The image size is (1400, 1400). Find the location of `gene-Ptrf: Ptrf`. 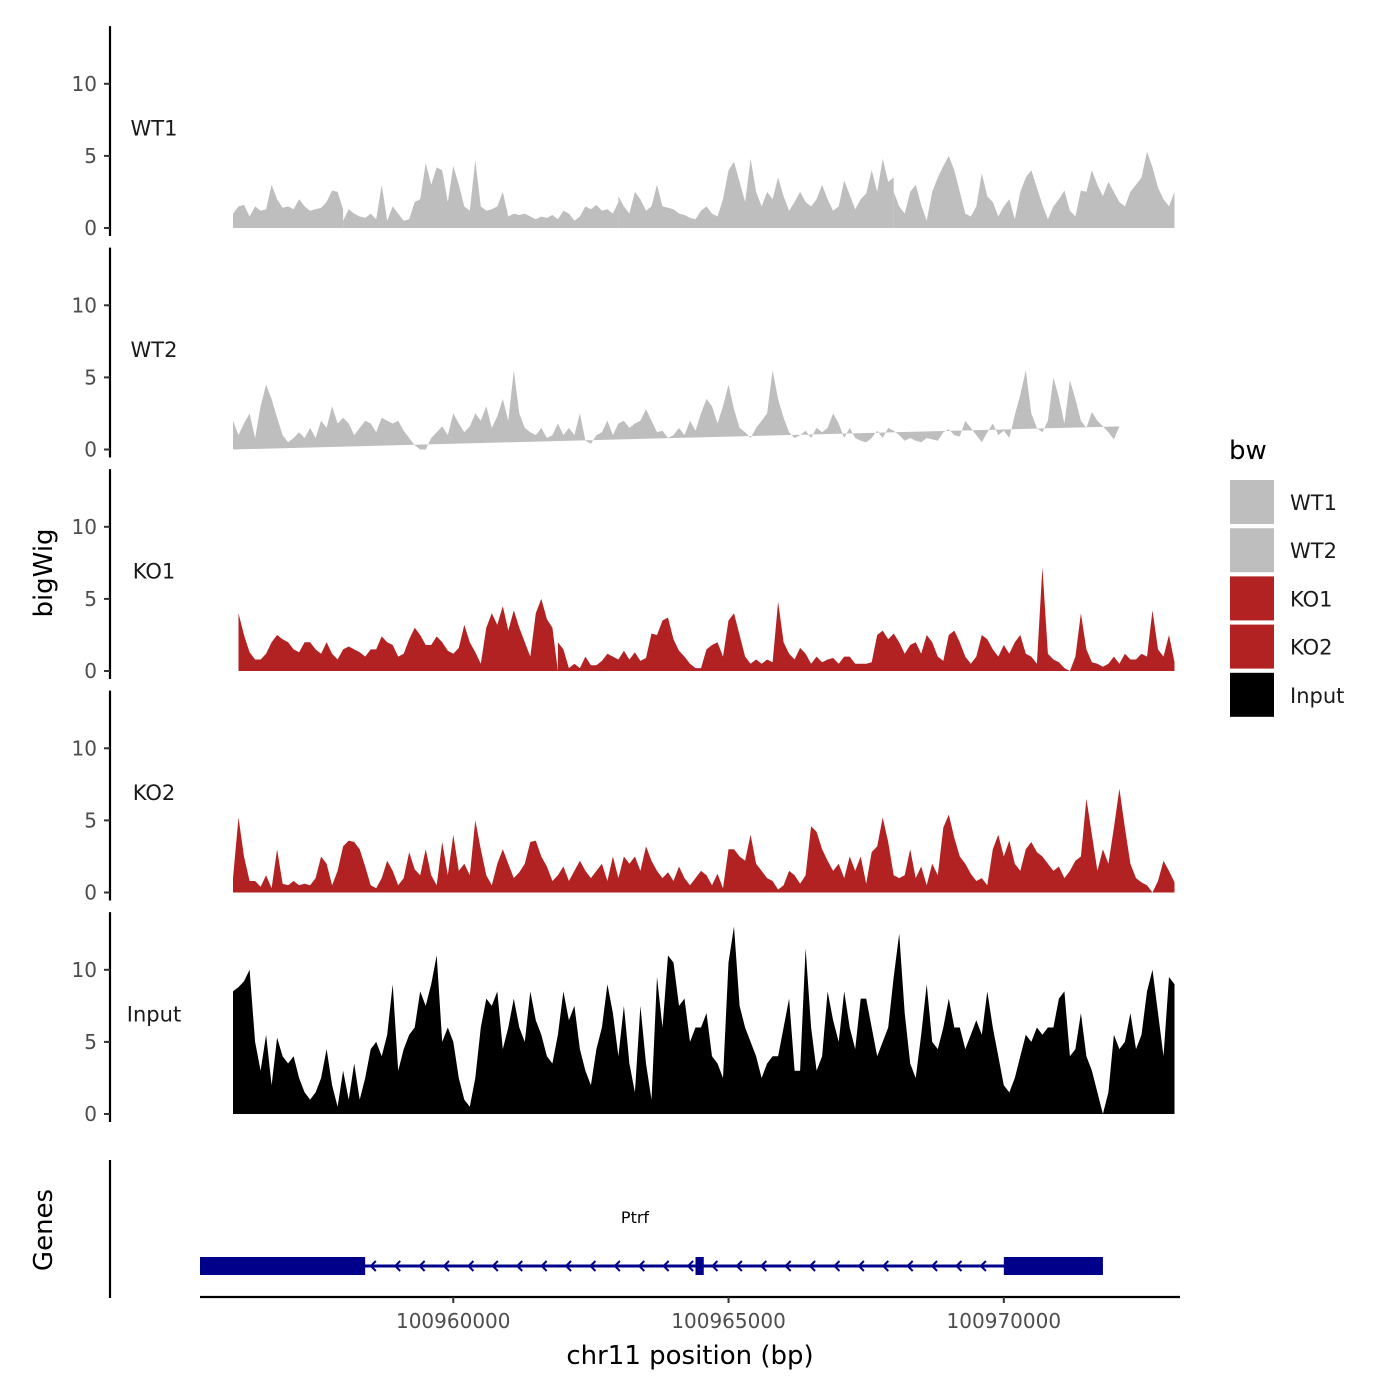

gene-Ptrf: Ptrf is located at coordinates (651, 1241).